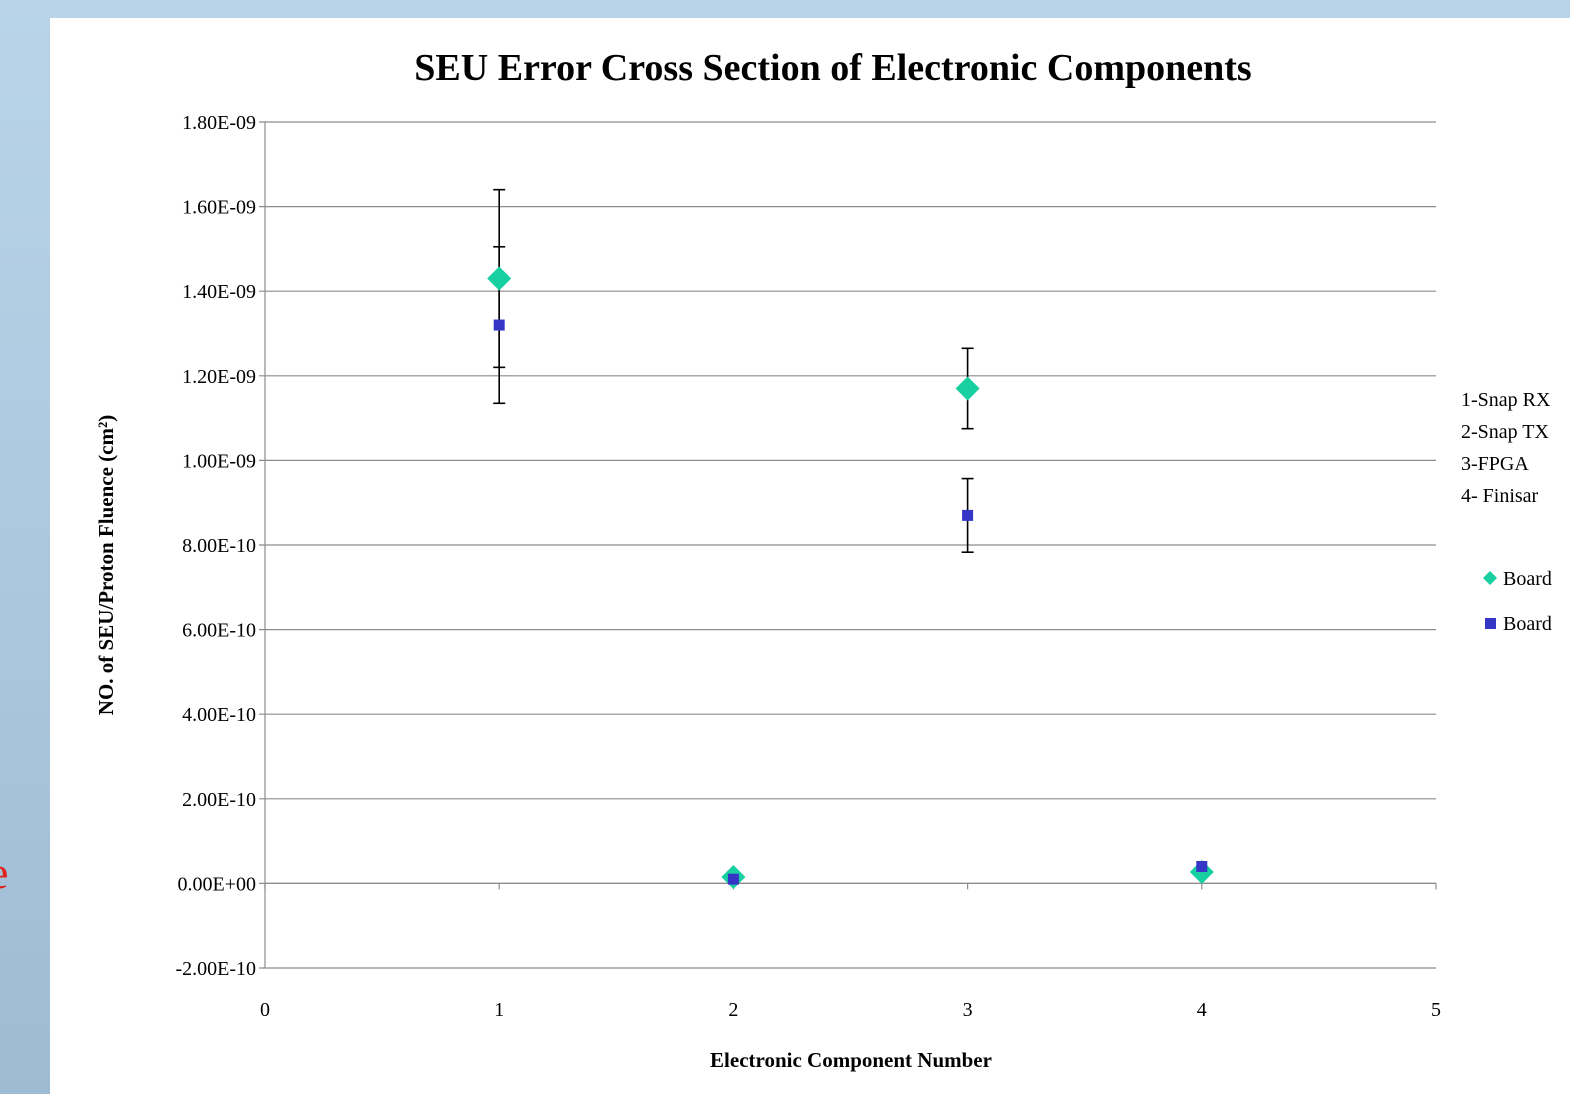 The height and width of the screenshot is (1094, 1570). I want to click on legend: Board Board, so click(1517, 601).